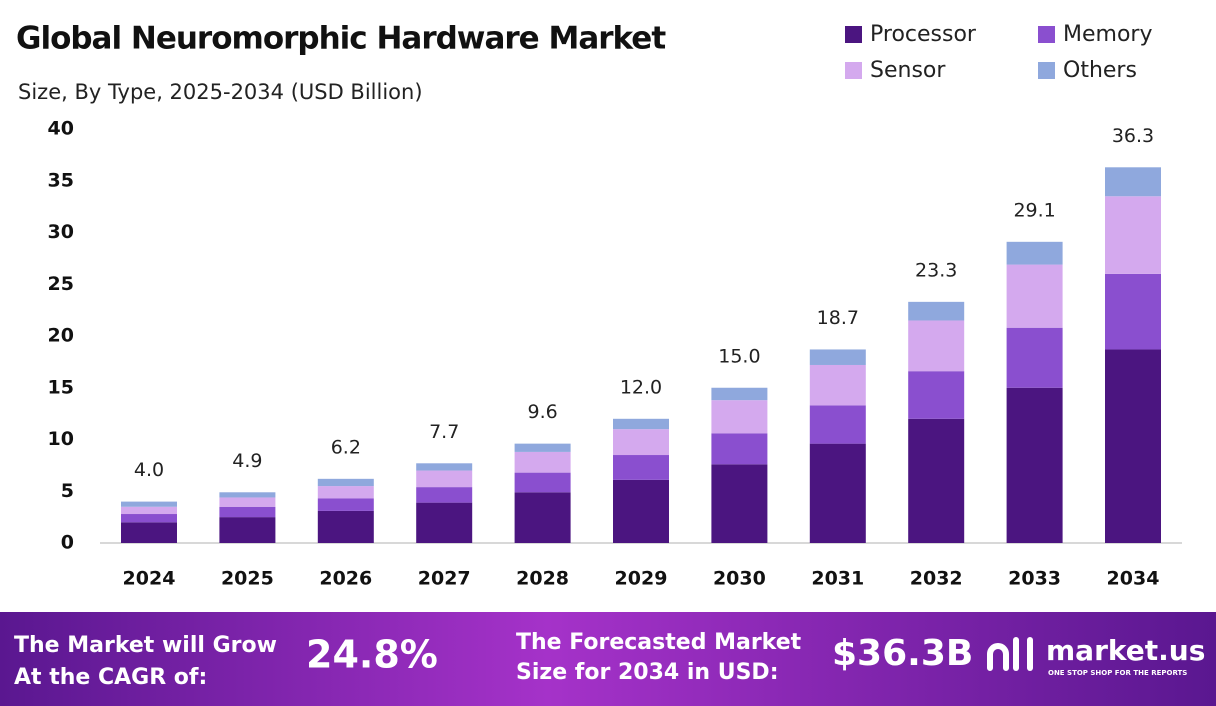 Image resolution: width=1216 pixels, height=706 pixels. Describe the element at coordinates (67, 543) in the screenshot. I see `y-tick-label: 0` at that location.